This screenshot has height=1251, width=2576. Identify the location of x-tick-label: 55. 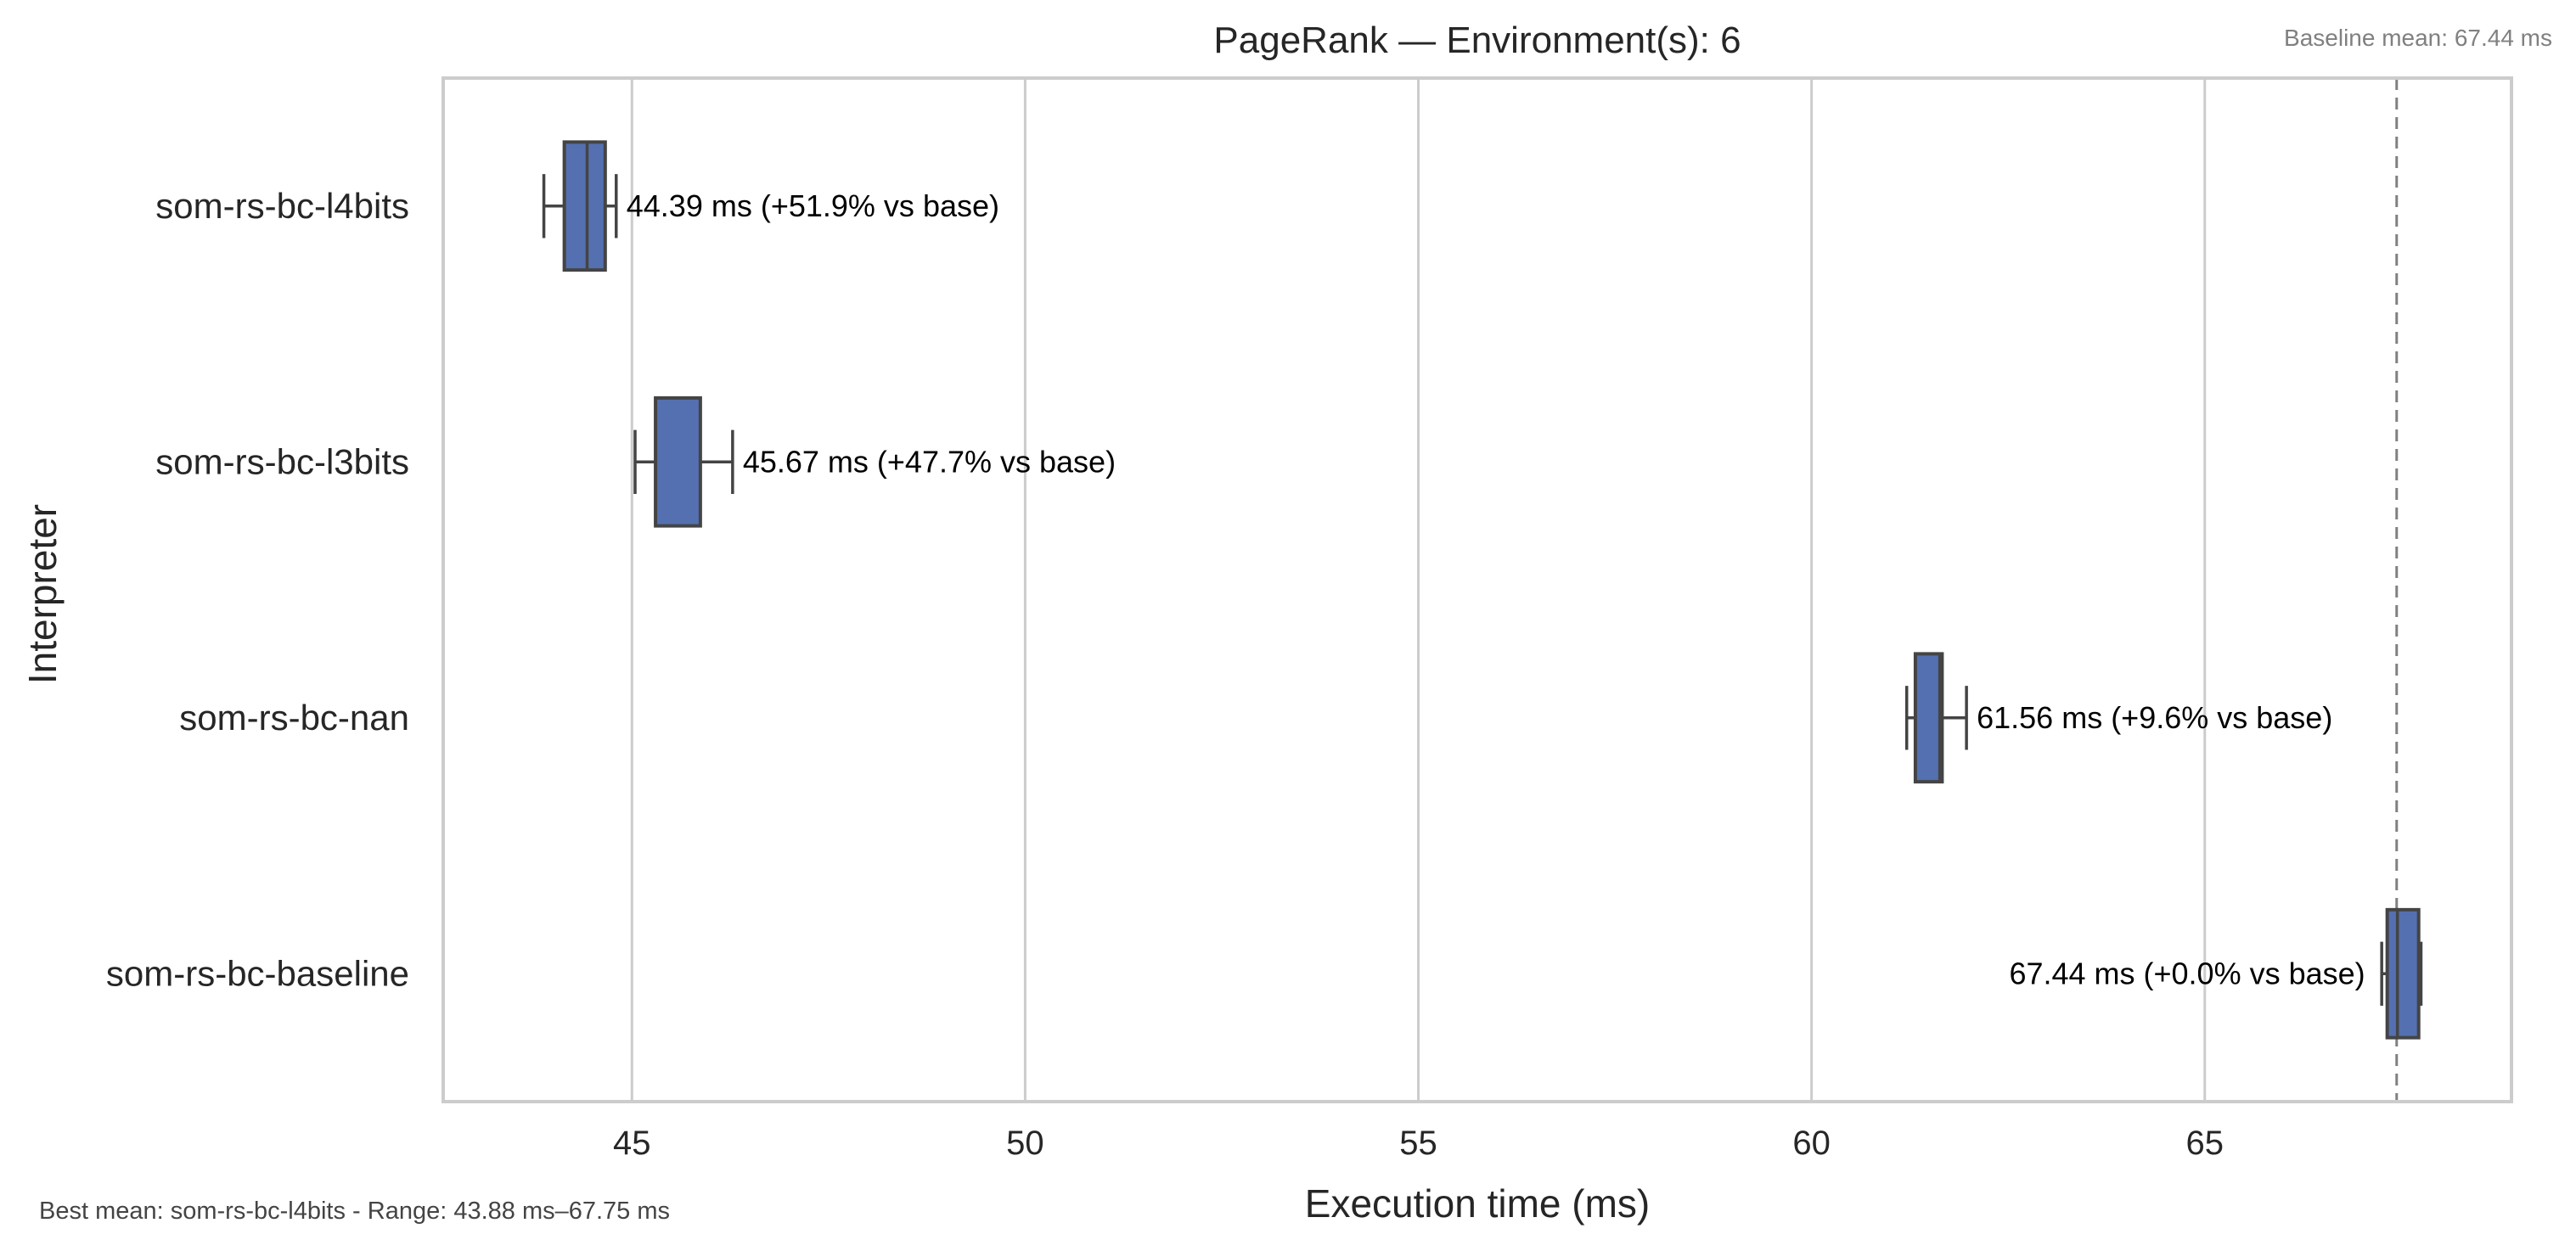
(1418, 1143).